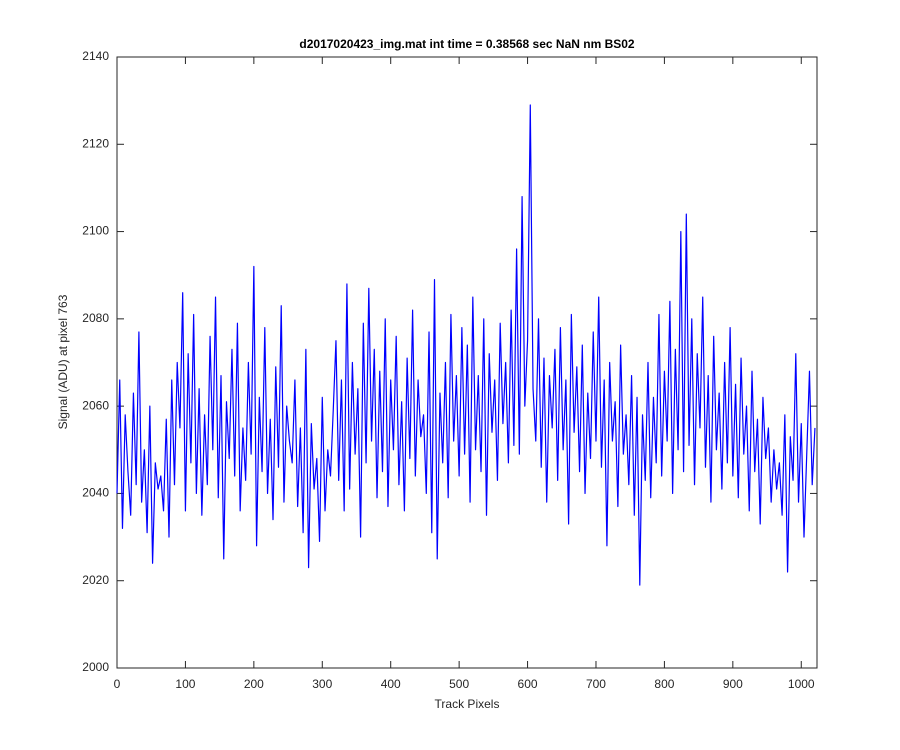 This screenshot has height=750, width=900. I want to click on x-tick-label: 700, so click(596, 684).